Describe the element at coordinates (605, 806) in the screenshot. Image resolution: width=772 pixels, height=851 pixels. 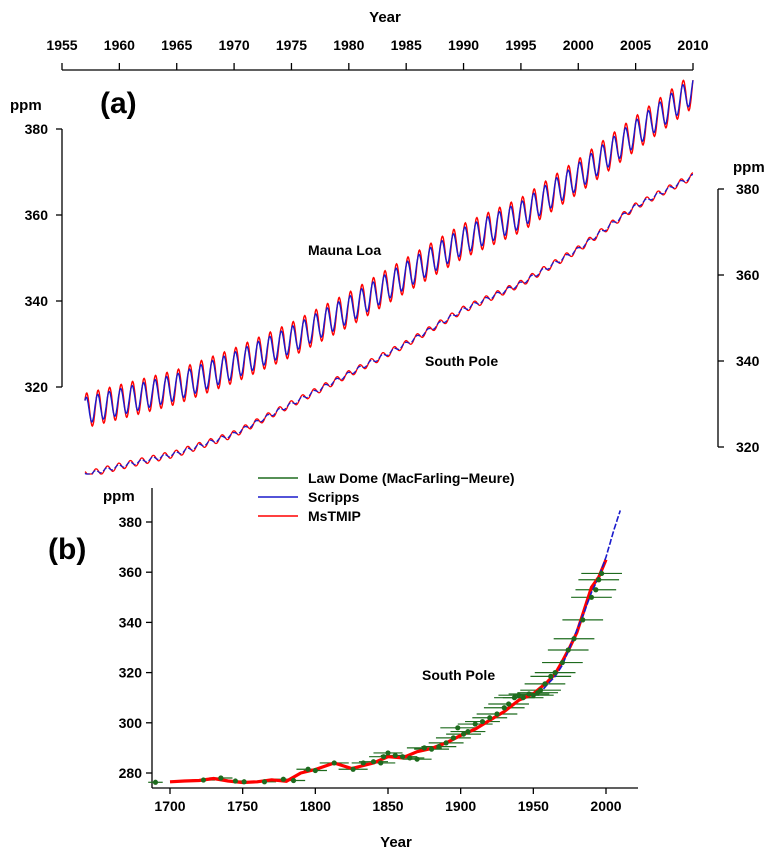
I see `b-x-tick-label-2000: 2000` at that location.